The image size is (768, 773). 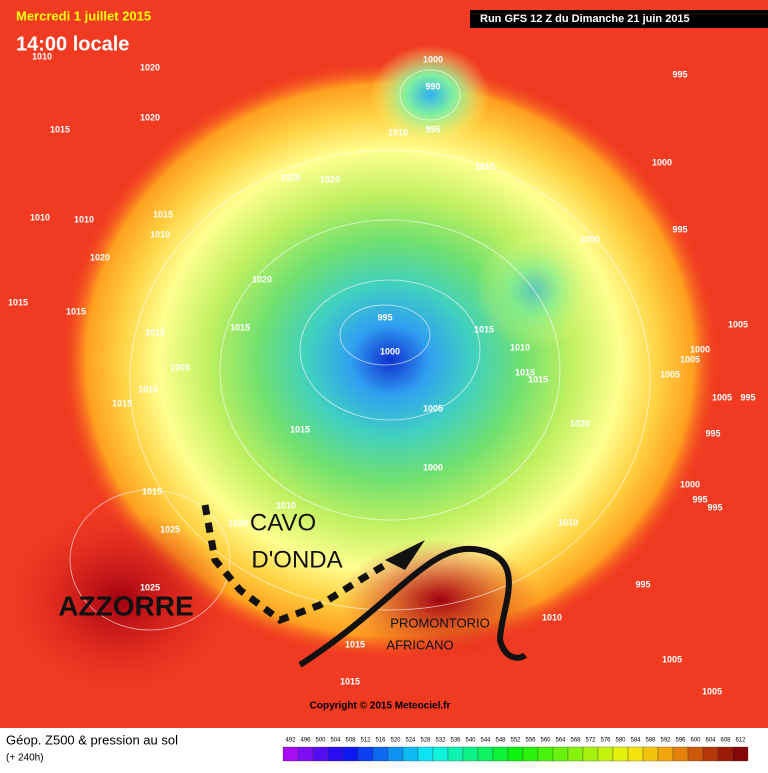 I want to click on colorbar-tick-label: 588, so click(x=650, y=741).